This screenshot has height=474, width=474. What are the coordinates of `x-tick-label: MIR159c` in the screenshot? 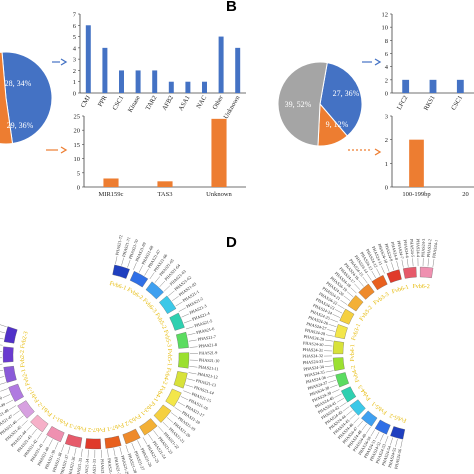 It's located at (111, 194).